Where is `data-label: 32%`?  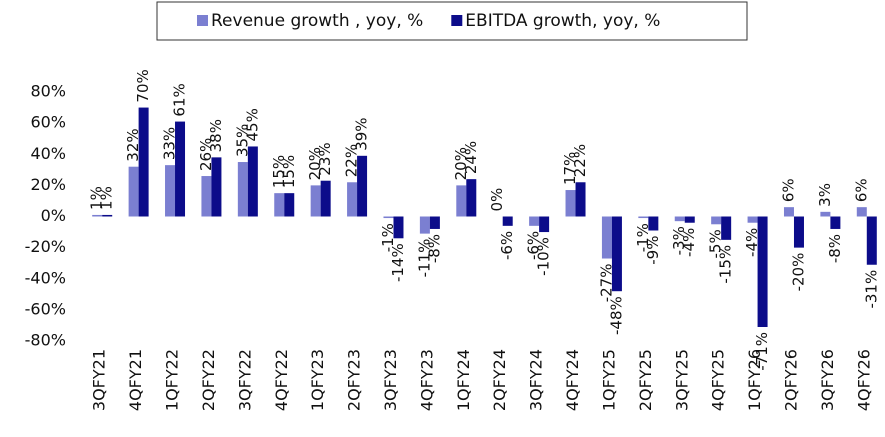 data-label: 32% is located at coordinates (133, 144).